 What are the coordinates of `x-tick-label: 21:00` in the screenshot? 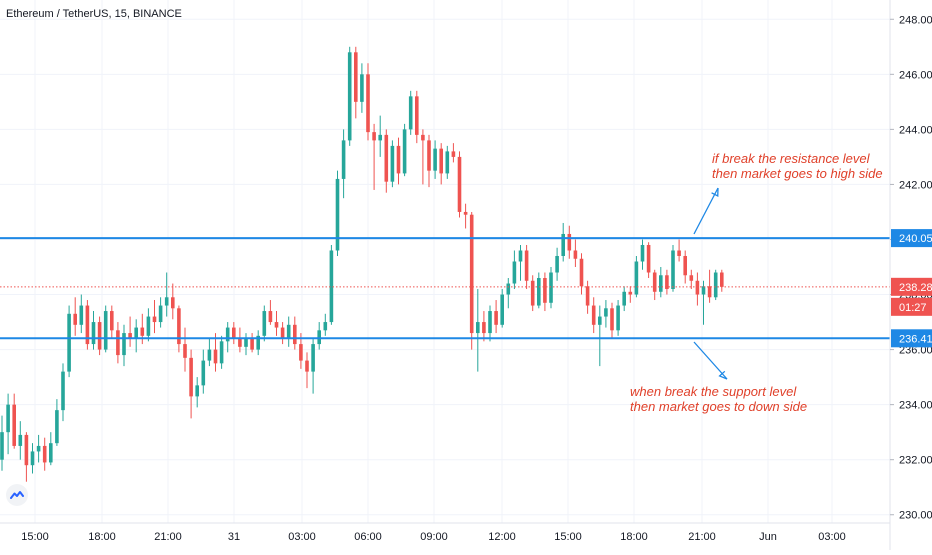 It's located at (168, 537).